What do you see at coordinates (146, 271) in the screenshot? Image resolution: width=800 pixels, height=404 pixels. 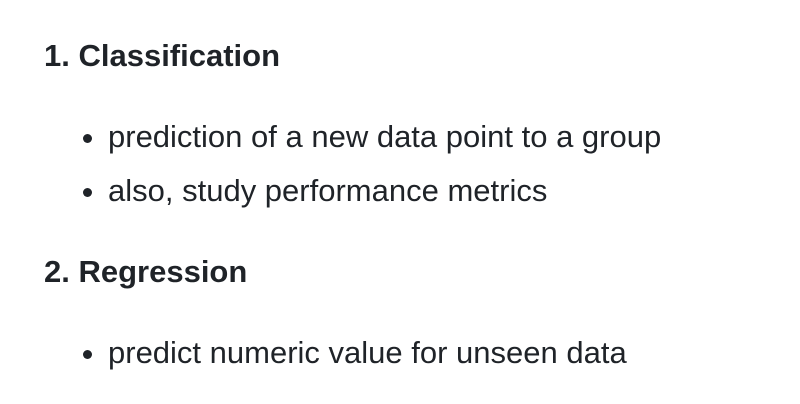 I see `section-heading-regression: 2. Regression` at bounding box center [146, 271].